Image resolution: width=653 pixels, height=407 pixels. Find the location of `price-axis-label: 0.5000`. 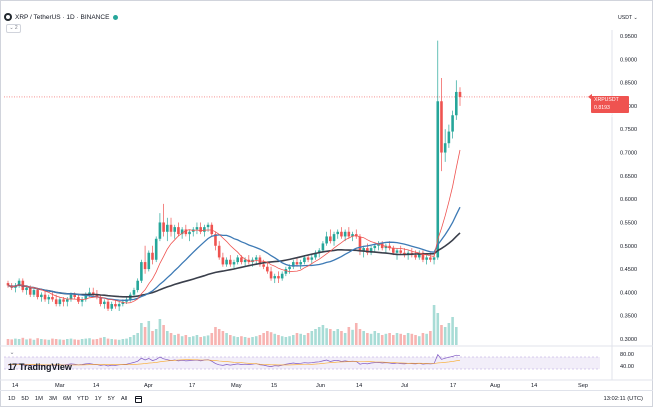

price-axis-label: 0.5000 is located at coordinates (628, 247).